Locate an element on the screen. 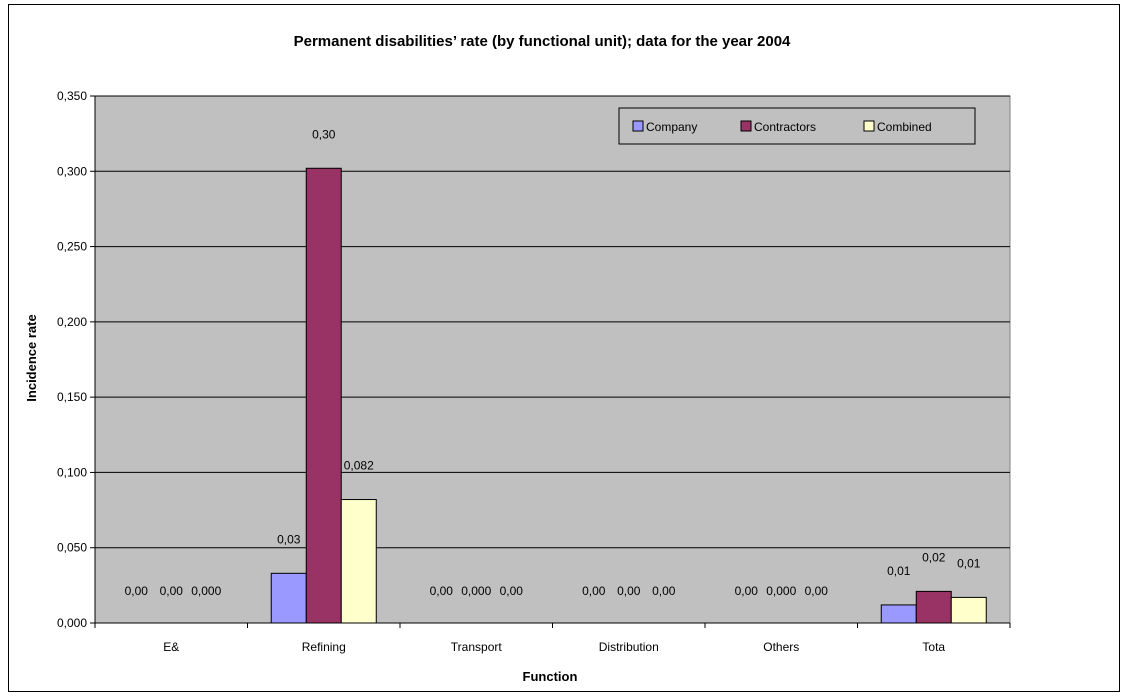 This screenshot has height=697, width=1126. y-axis-label: Incidence rate is located at coordinates (31, 357).